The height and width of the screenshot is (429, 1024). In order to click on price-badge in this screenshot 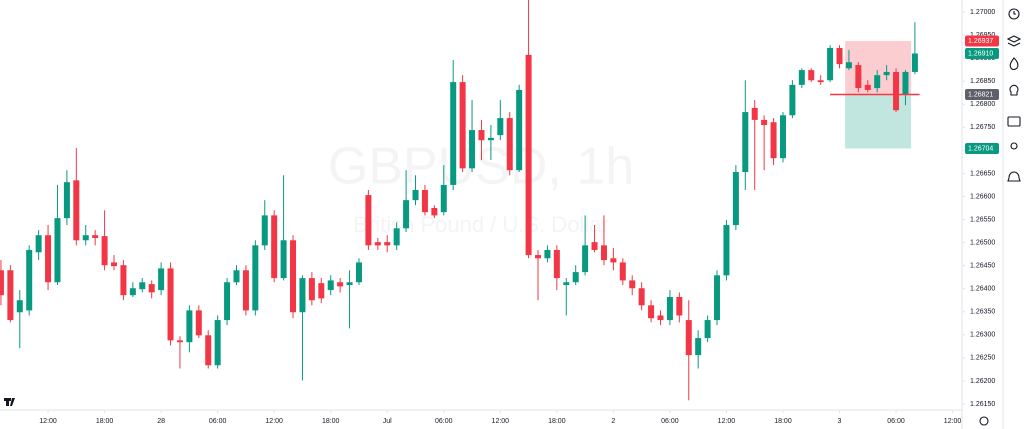, I will do `click(982, 149)`.